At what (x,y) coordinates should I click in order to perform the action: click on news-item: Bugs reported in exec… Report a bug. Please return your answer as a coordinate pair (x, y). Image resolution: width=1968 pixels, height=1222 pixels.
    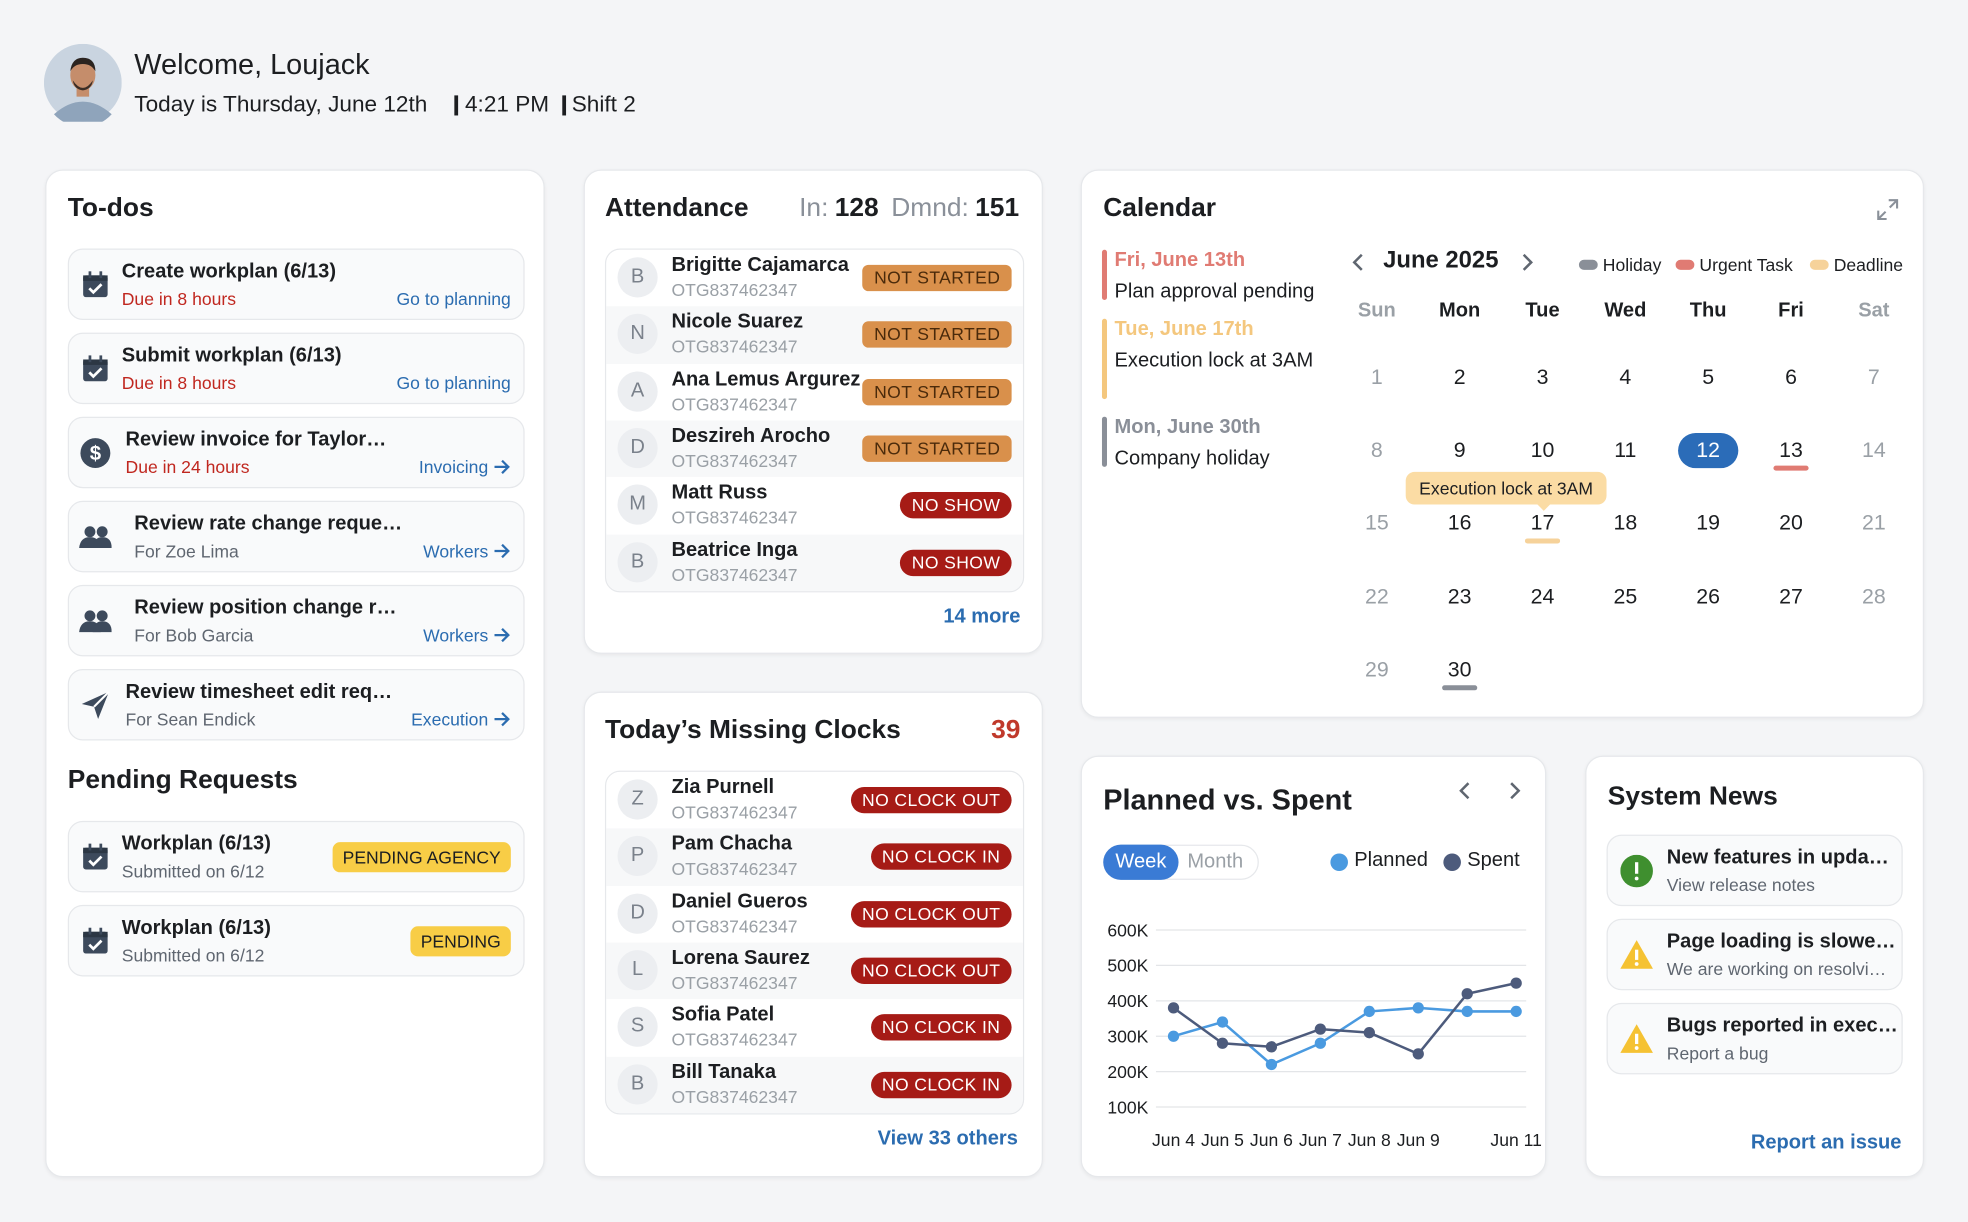
    Looking at the image, I should click on (1754, 1038).